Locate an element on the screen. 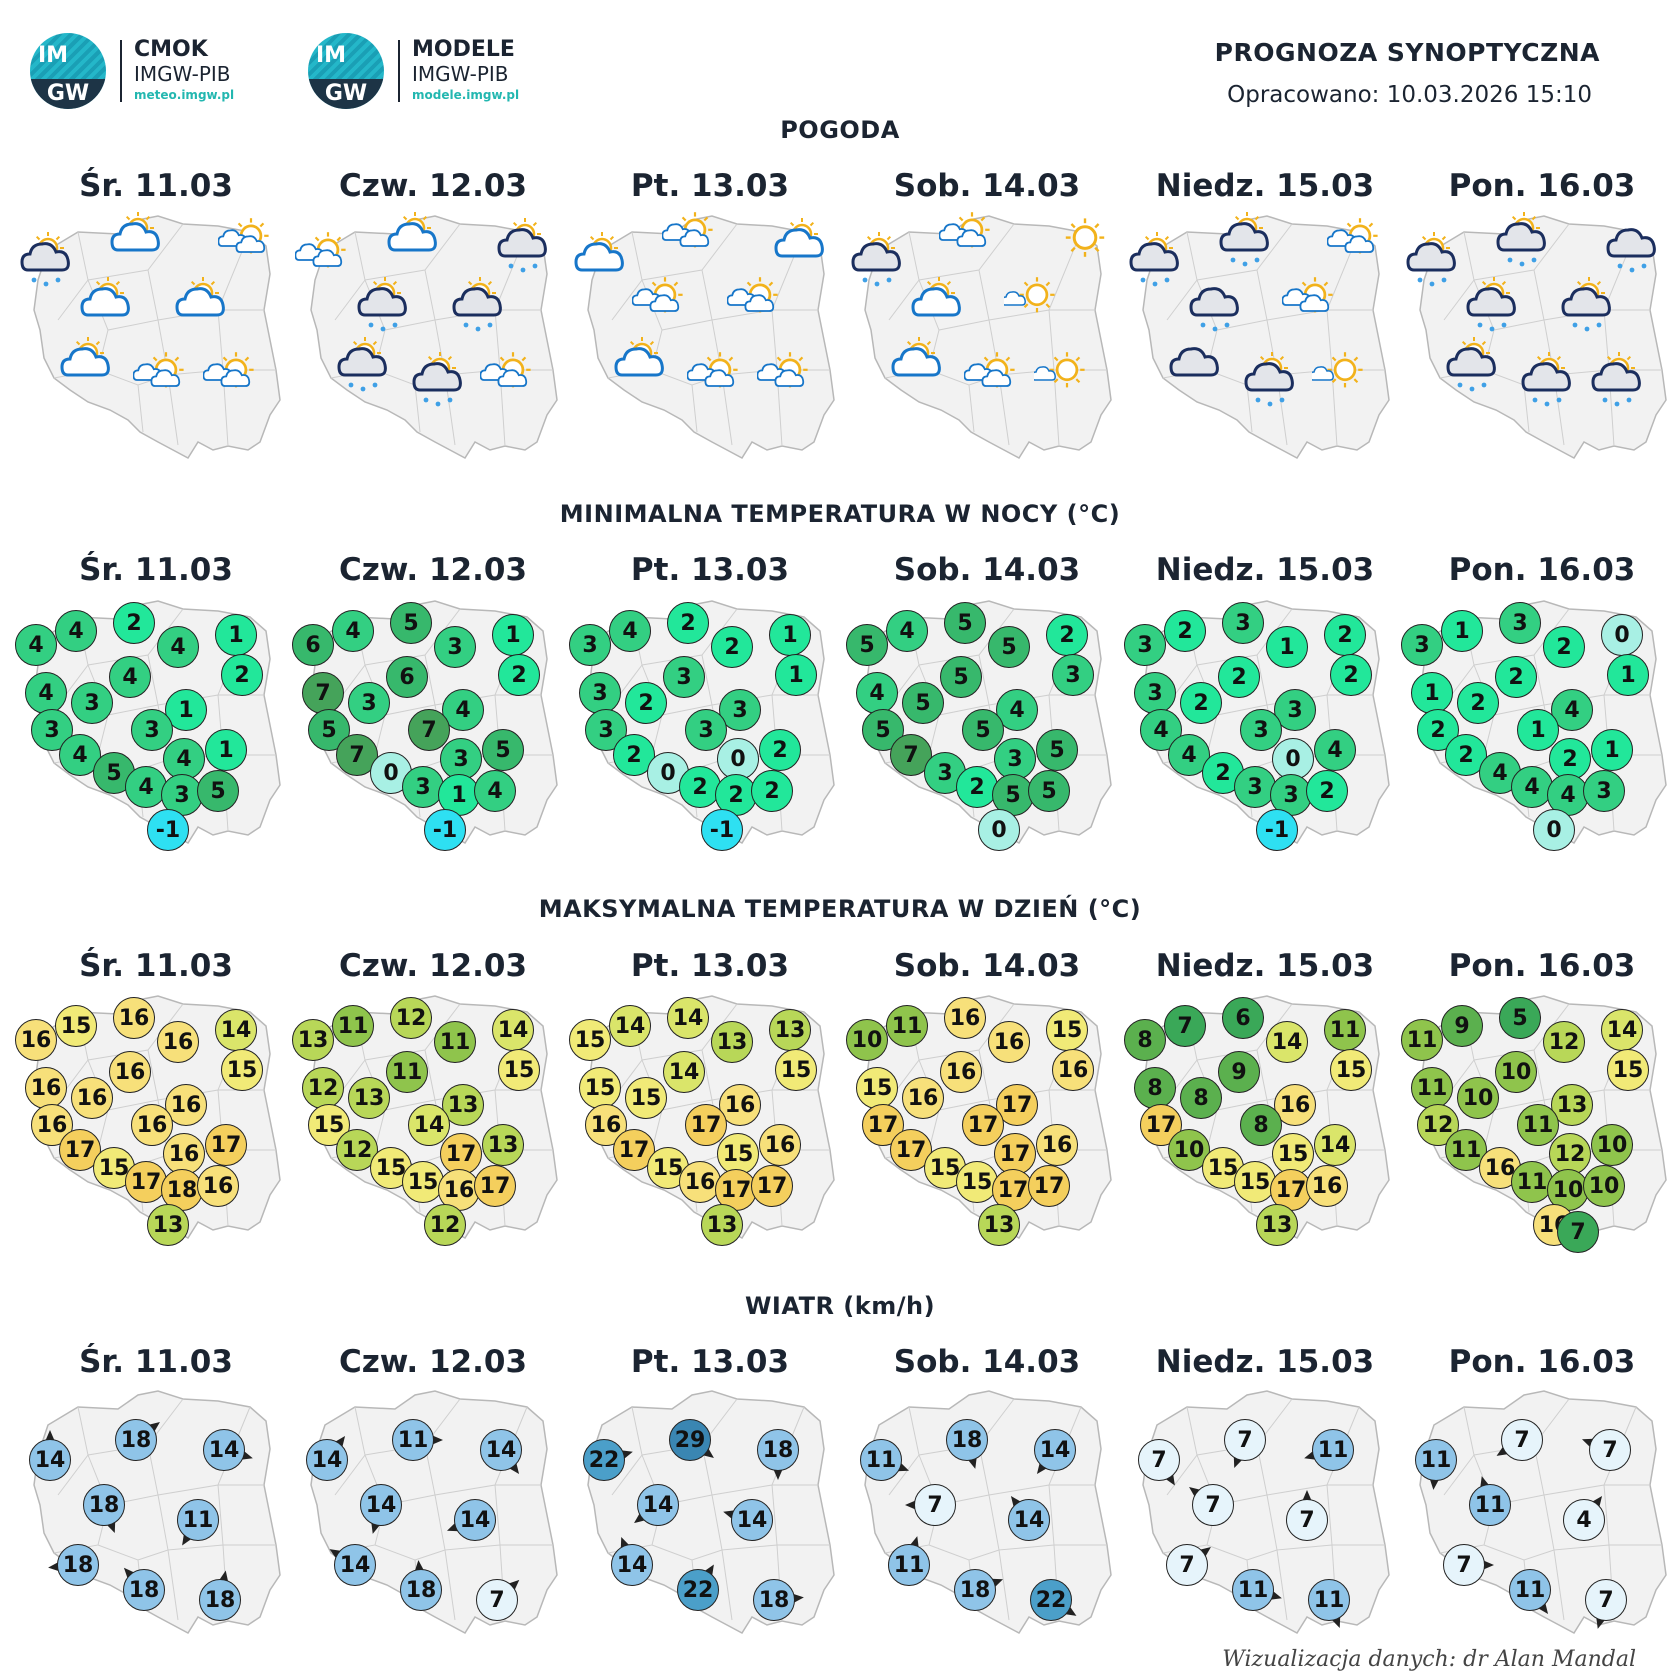  wind-map: 11 7 7 11 4 7 11 7 is located at coordinates (1542, 1515).